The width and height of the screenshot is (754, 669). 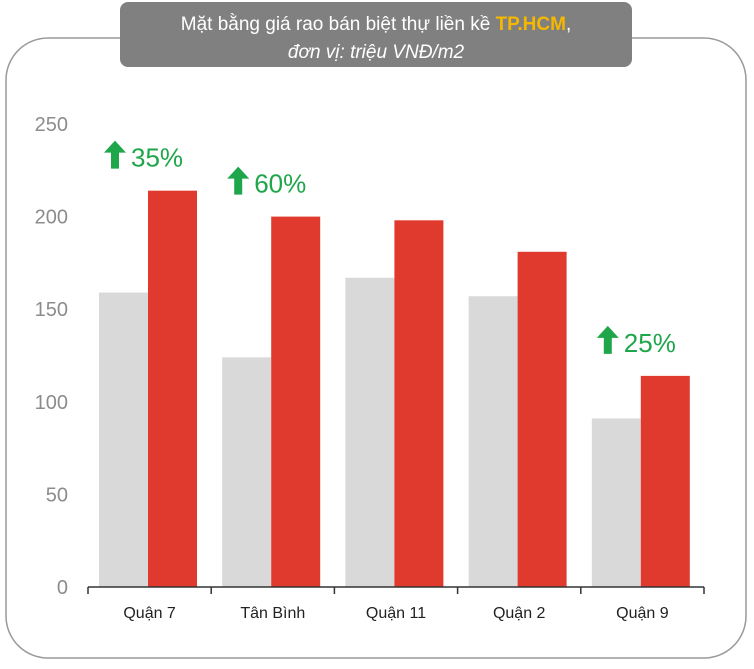 I want to click on x-tick-label: Quận 9, so click(x=642, y=613).